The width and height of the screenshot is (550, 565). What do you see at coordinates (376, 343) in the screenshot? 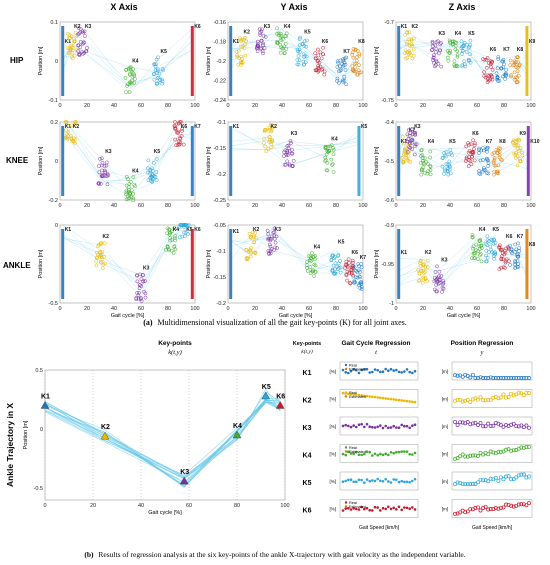
I see `b-header-gaitcycle: Gait Cycle Regression` at bounding box center [376, 343].